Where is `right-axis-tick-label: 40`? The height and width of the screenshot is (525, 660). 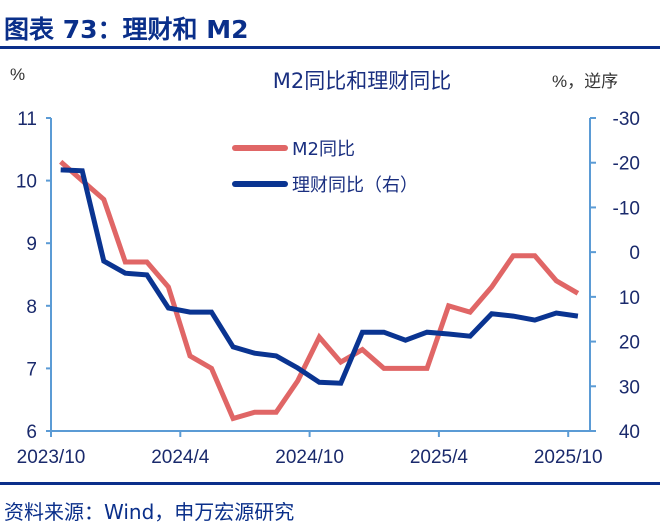 right-axis-tick-label: 40 is located at coordinates (629, 432).